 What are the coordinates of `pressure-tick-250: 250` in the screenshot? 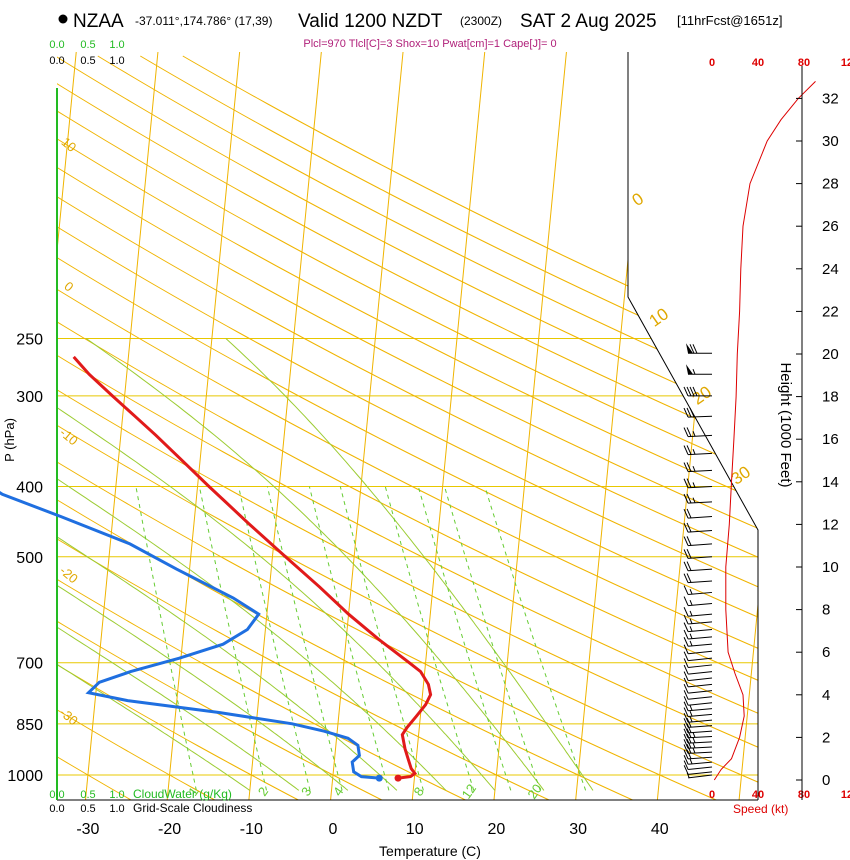 It's located at (29, 340).